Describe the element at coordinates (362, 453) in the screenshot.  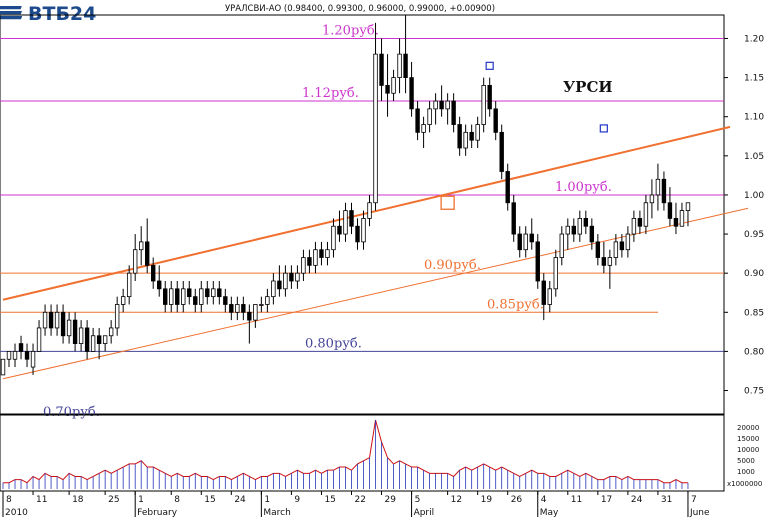
I see `volume-panel-frame` at that location.